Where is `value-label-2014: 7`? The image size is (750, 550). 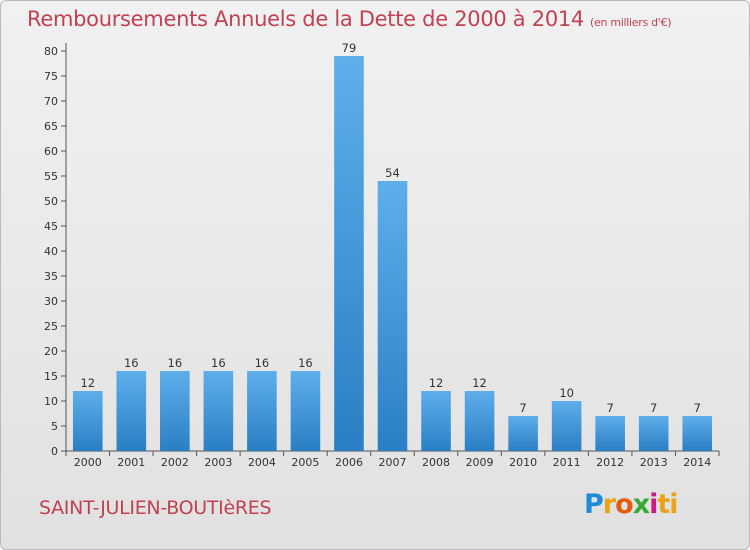
value-label-2014: 7 is located at coordinates (697, 408).